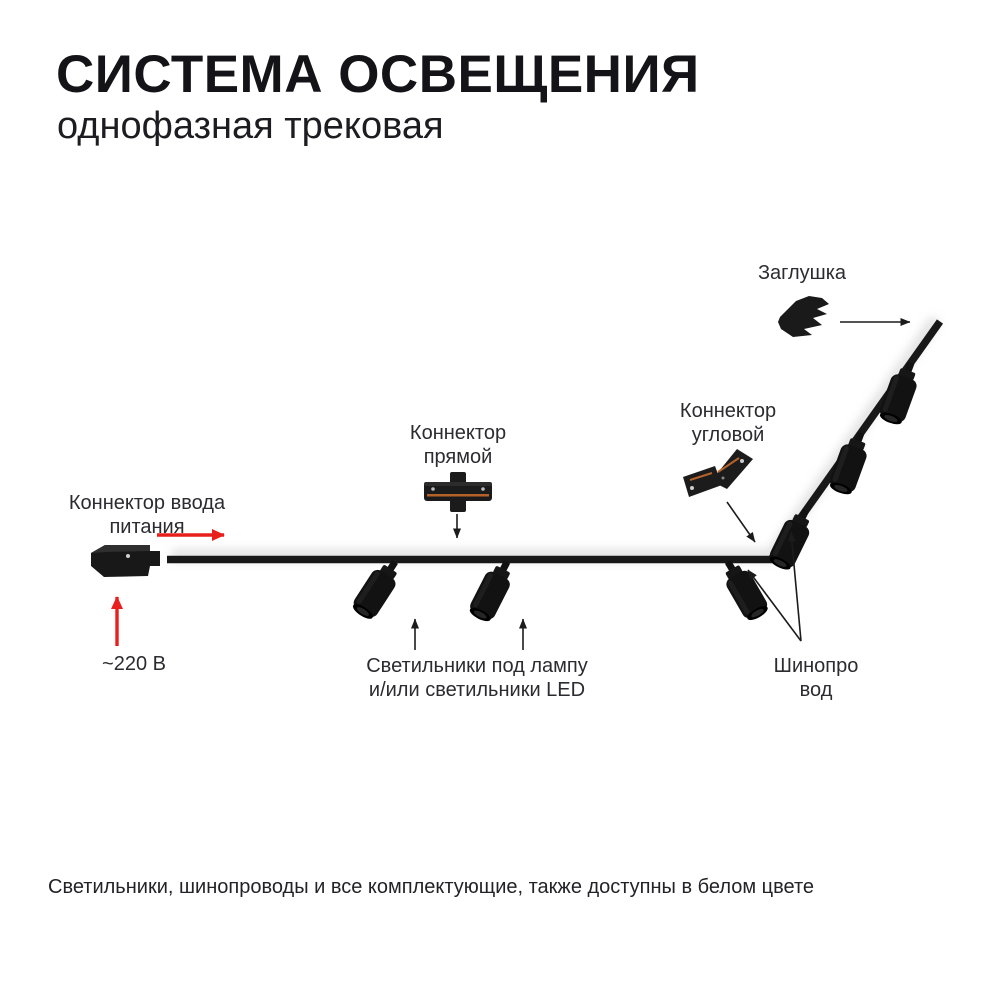  What do you see at coordinates (794, 586) in the screenshot?
I see `arrow-busbar-to-angled-track` at bounding box center [794, 586].